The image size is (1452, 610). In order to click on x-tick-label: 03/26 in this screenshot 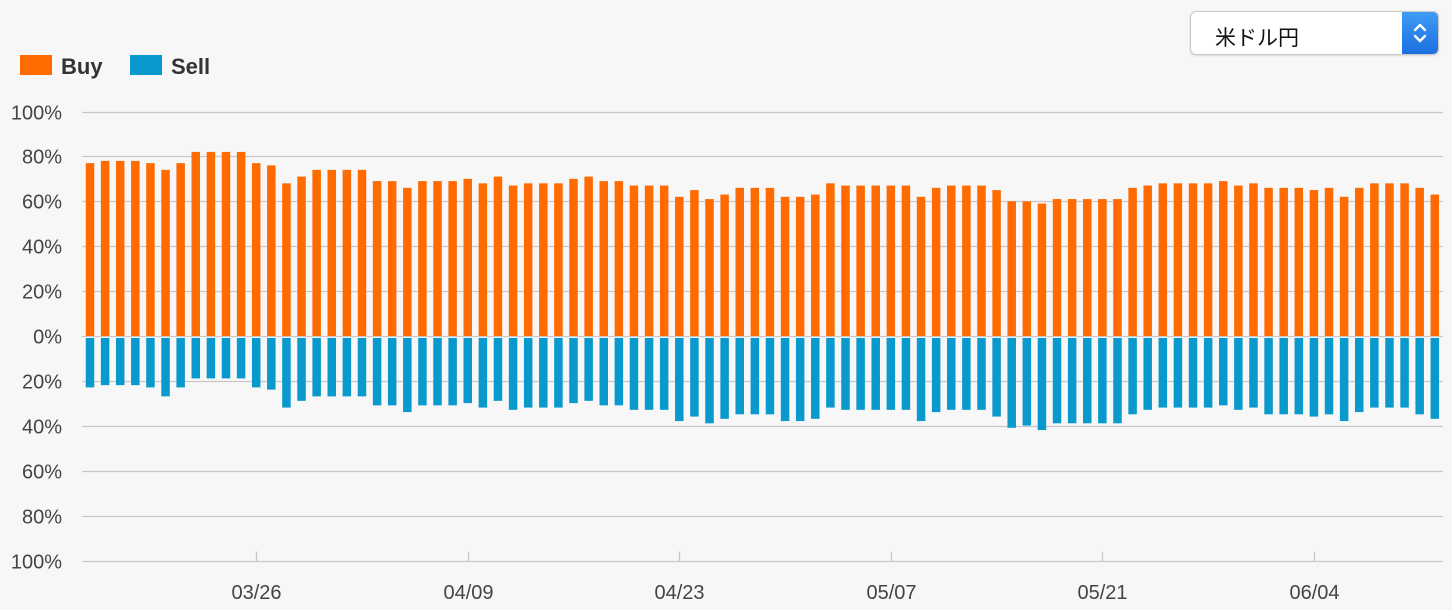, I will do `click(256, 593)`.